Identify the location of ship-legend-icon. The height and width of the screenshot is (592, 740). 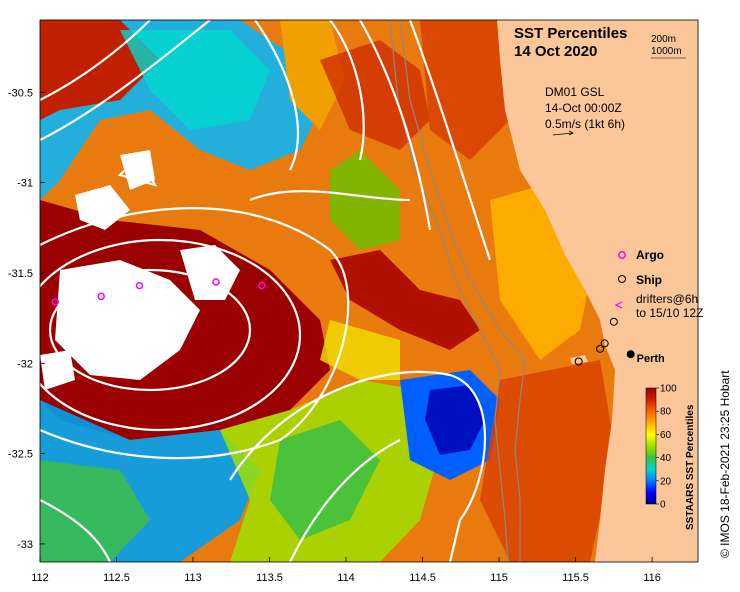
(622, 279).